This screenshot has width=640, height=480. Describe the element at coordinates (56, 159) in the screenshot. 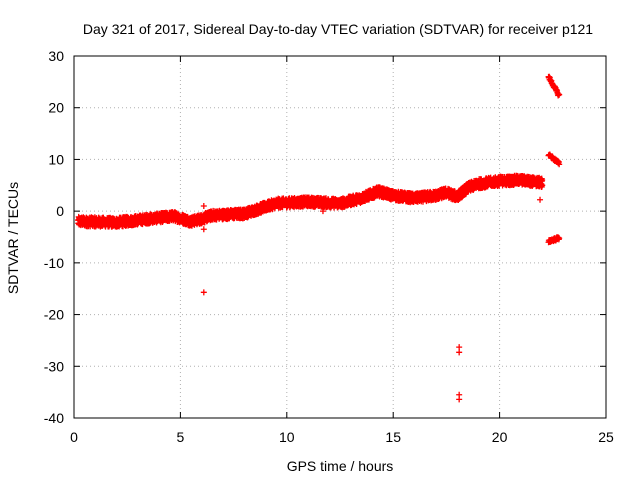

I see `y-tick-label: 10` at that location.